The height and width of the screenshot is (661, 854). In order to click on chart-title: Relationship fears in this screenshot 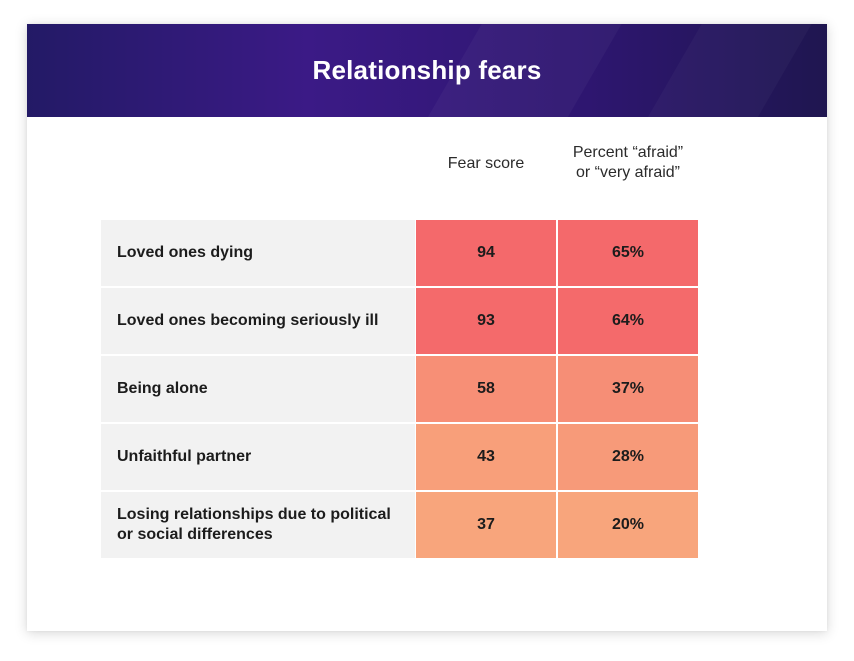, I will do `click(427, 70)`.